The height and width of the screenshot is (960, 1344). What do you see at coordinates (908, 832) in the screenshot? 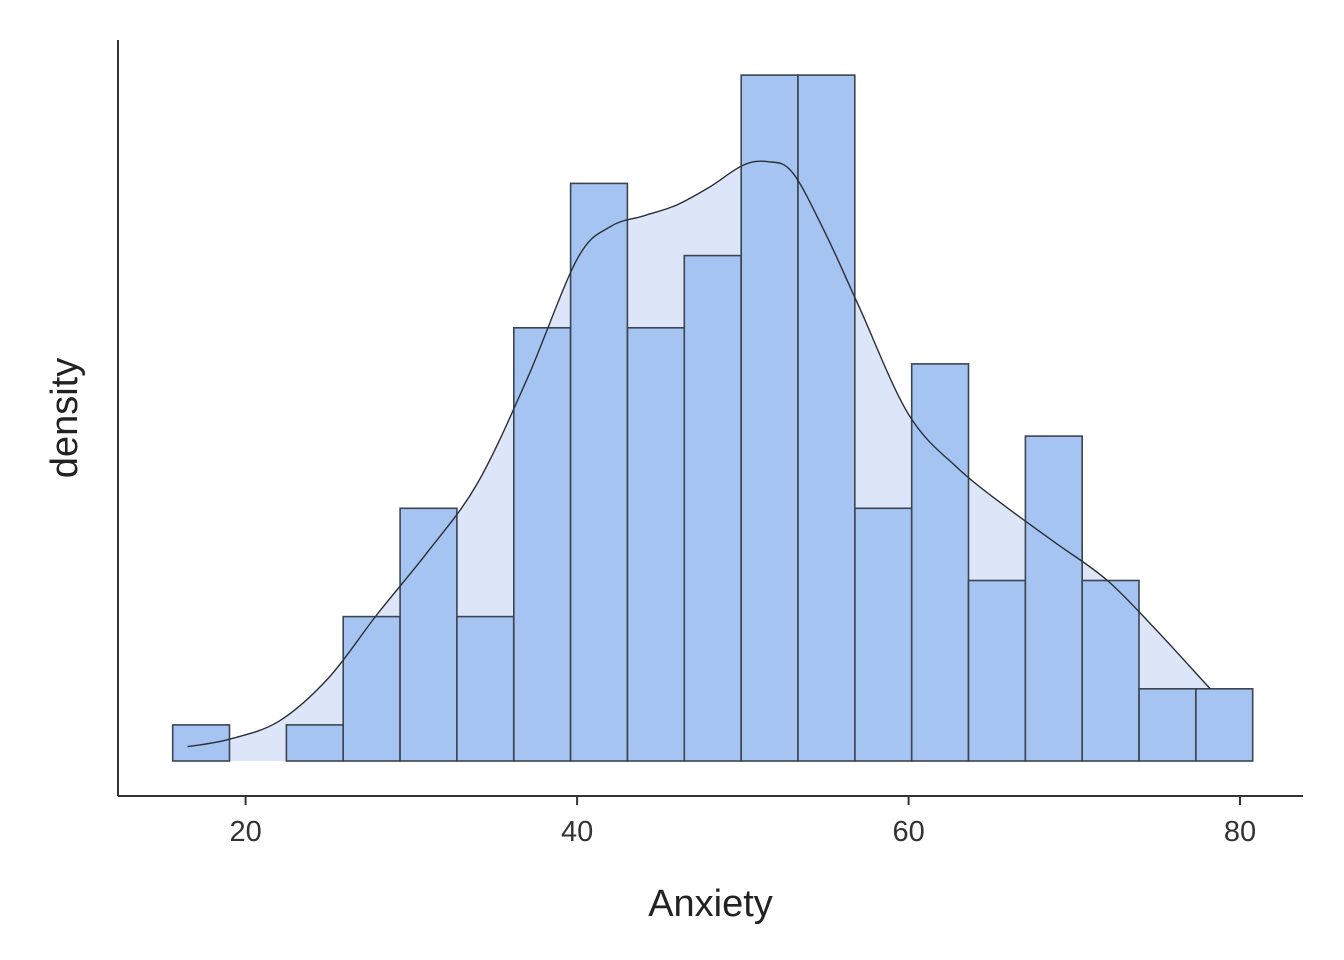
I see `x-tick-label-60: 60` at bounding box center [908, 832].